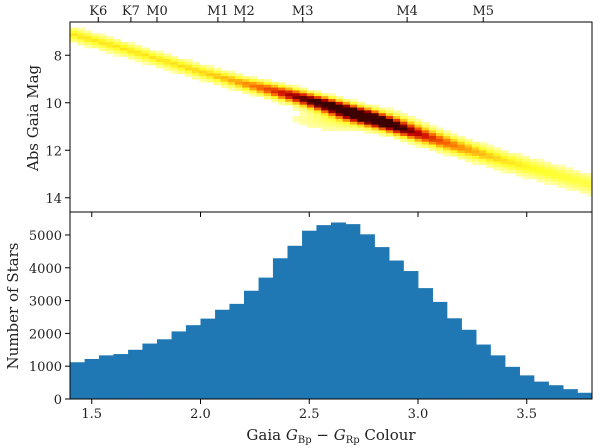  What do you see at coordinates (340, 435) in the screenshot?
I see `x-label-g2: G` at bounding box center [340, 435].